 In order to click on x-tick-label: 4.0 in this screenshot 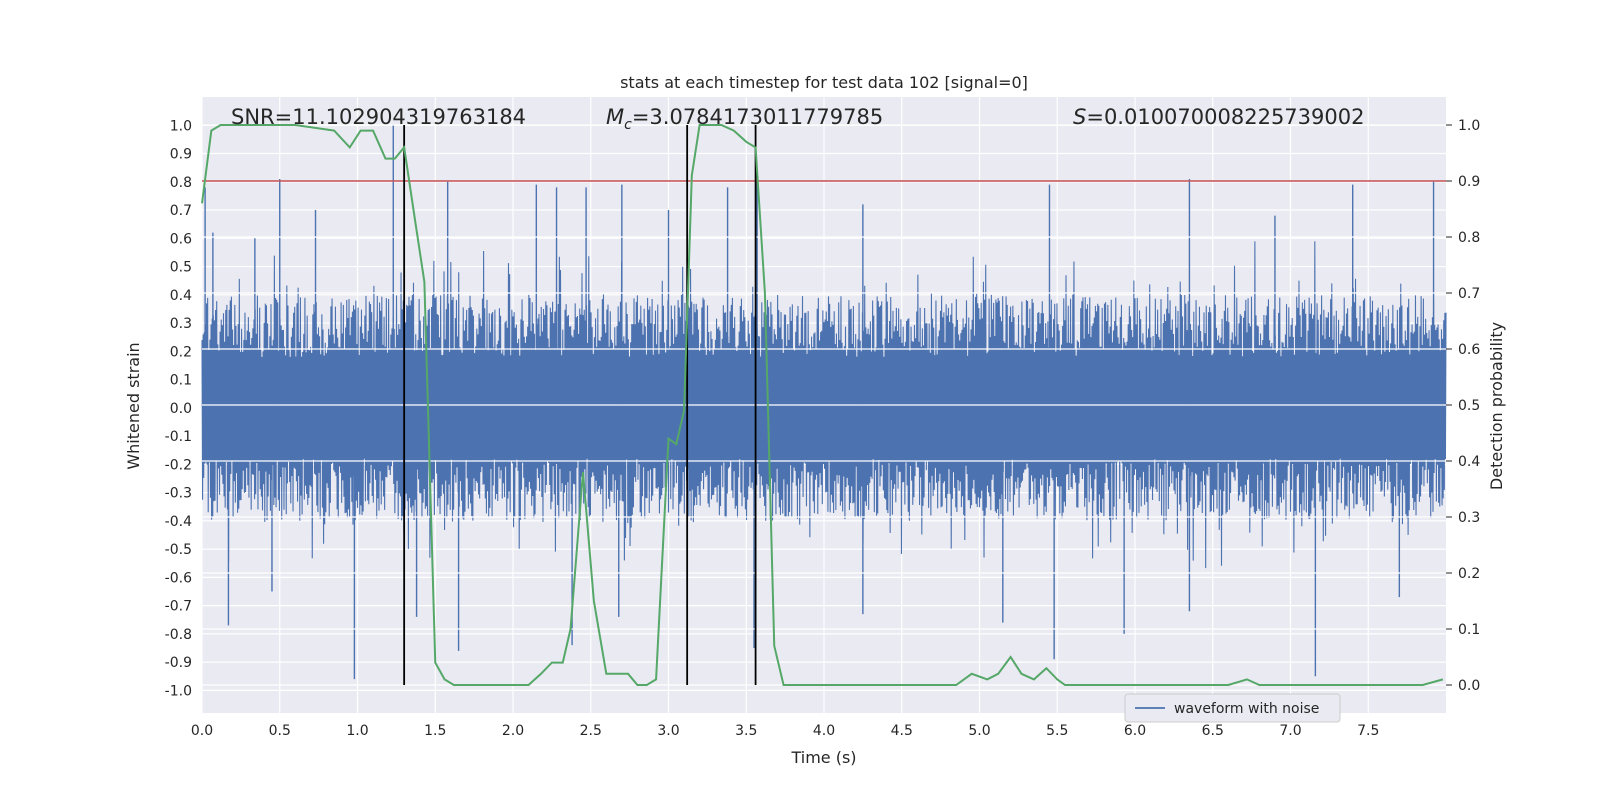, I will do `click(824, 731)`.